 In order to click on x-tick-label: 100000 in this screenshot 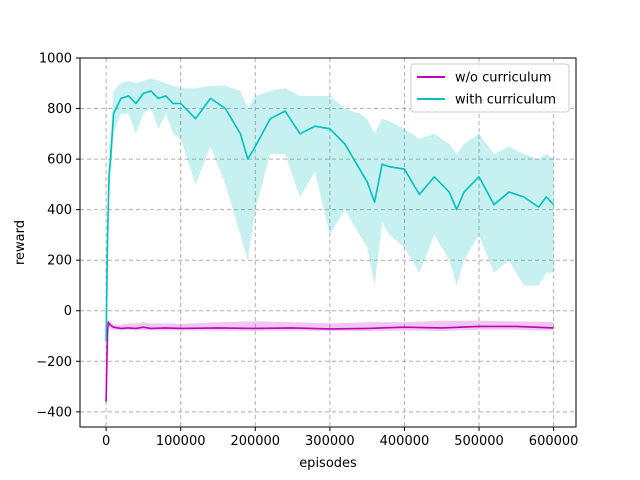, I will do `click(181, 441)`.